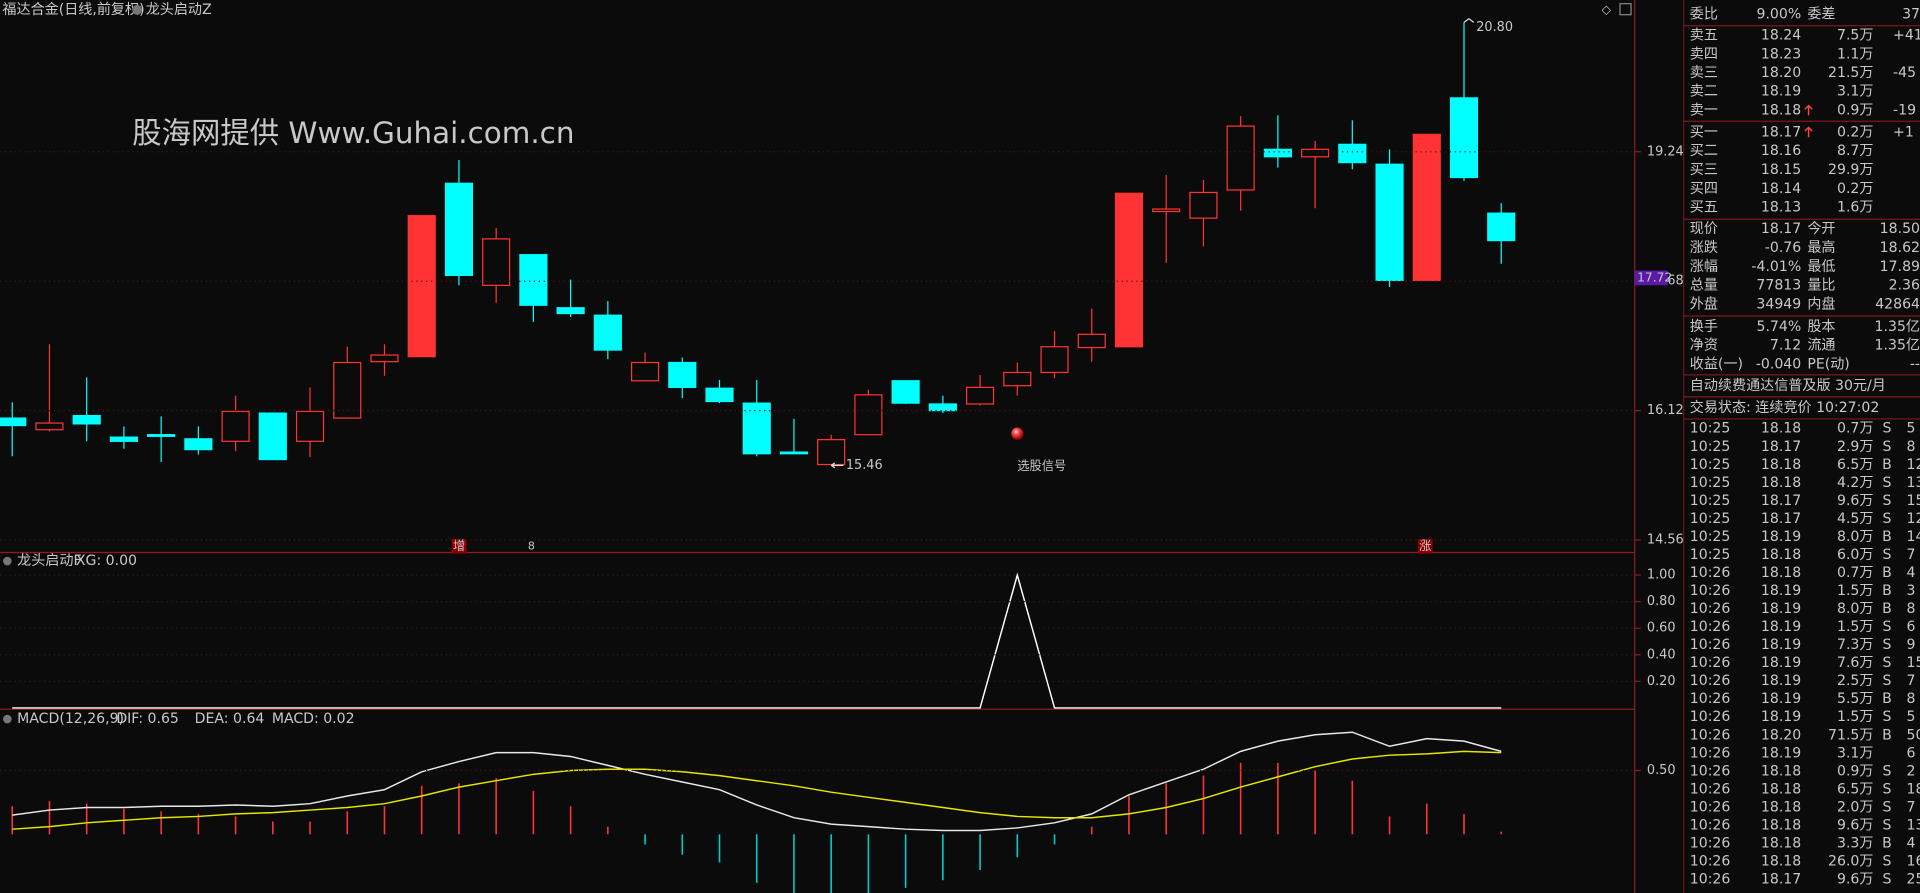 Image resolution: width=1920 pixels, height=893 pixels. What do you see at coordinates (1855, 699) in the screenshot?
I see `tick-volume: 5.5万` at bounding box center [1855, 699].